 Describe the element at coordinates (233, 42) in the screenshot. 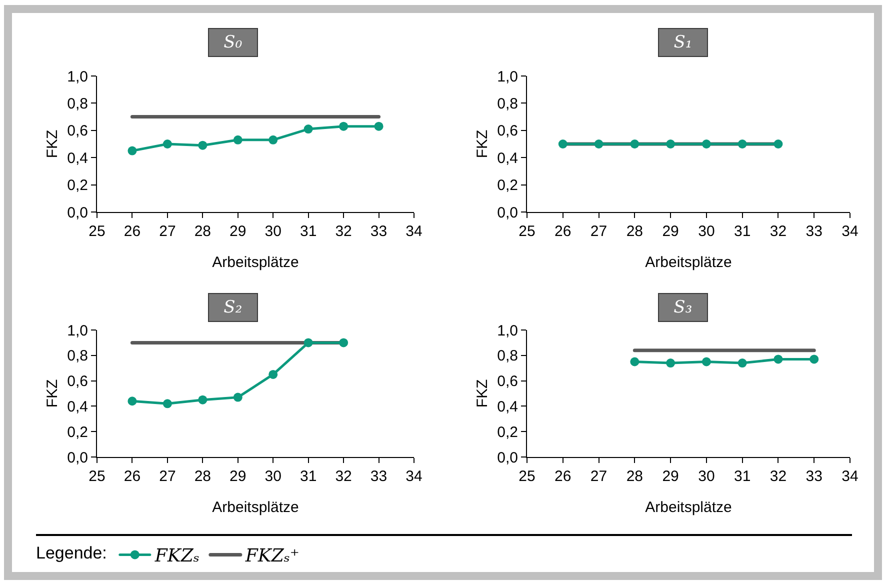

I see `chart-title: S₀` at that location.